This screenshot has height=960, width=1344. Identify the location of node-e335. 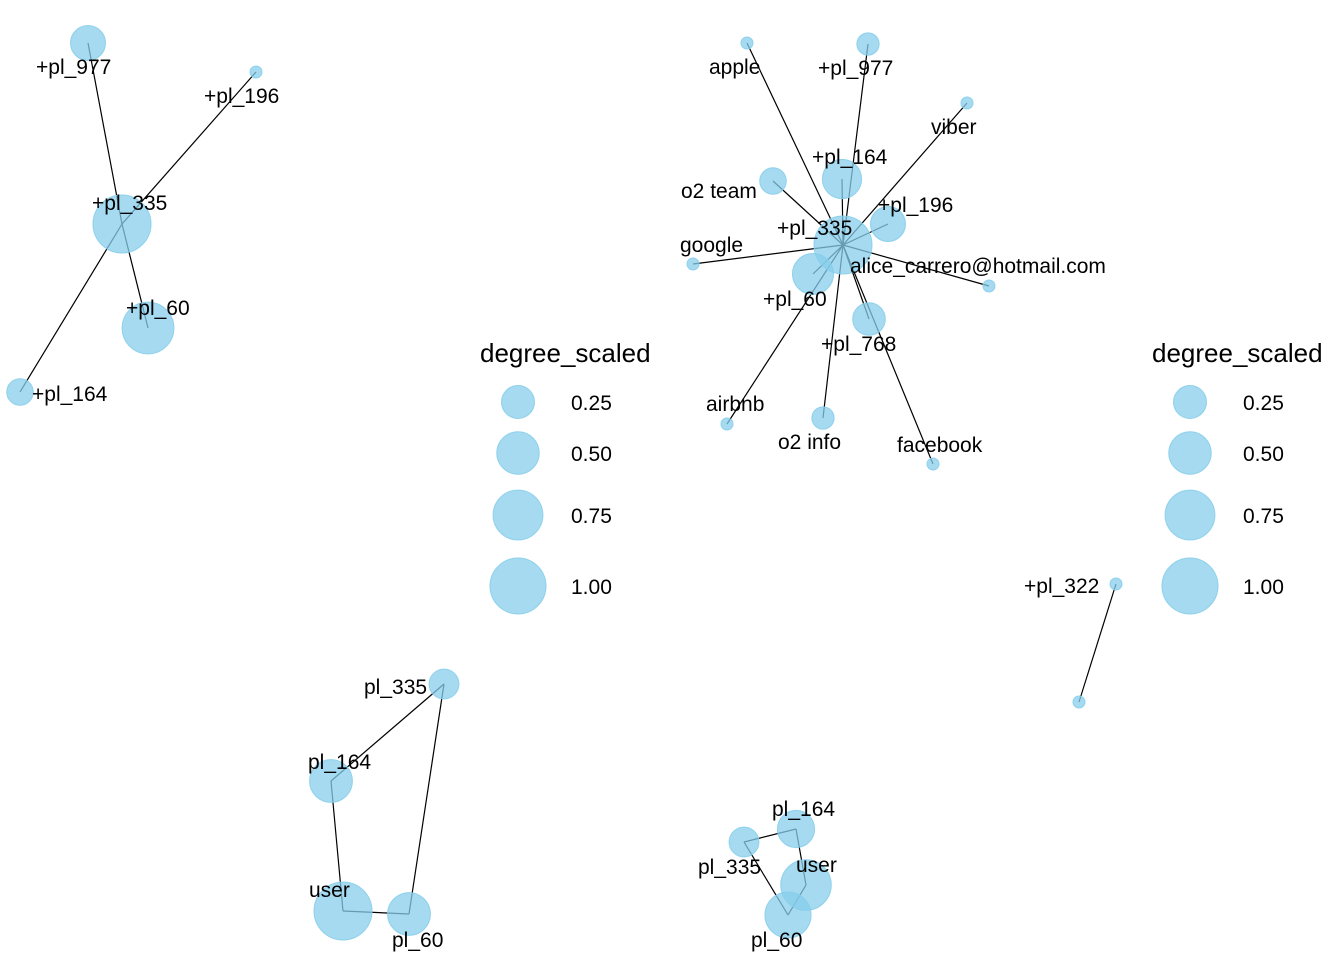
(744, 842).